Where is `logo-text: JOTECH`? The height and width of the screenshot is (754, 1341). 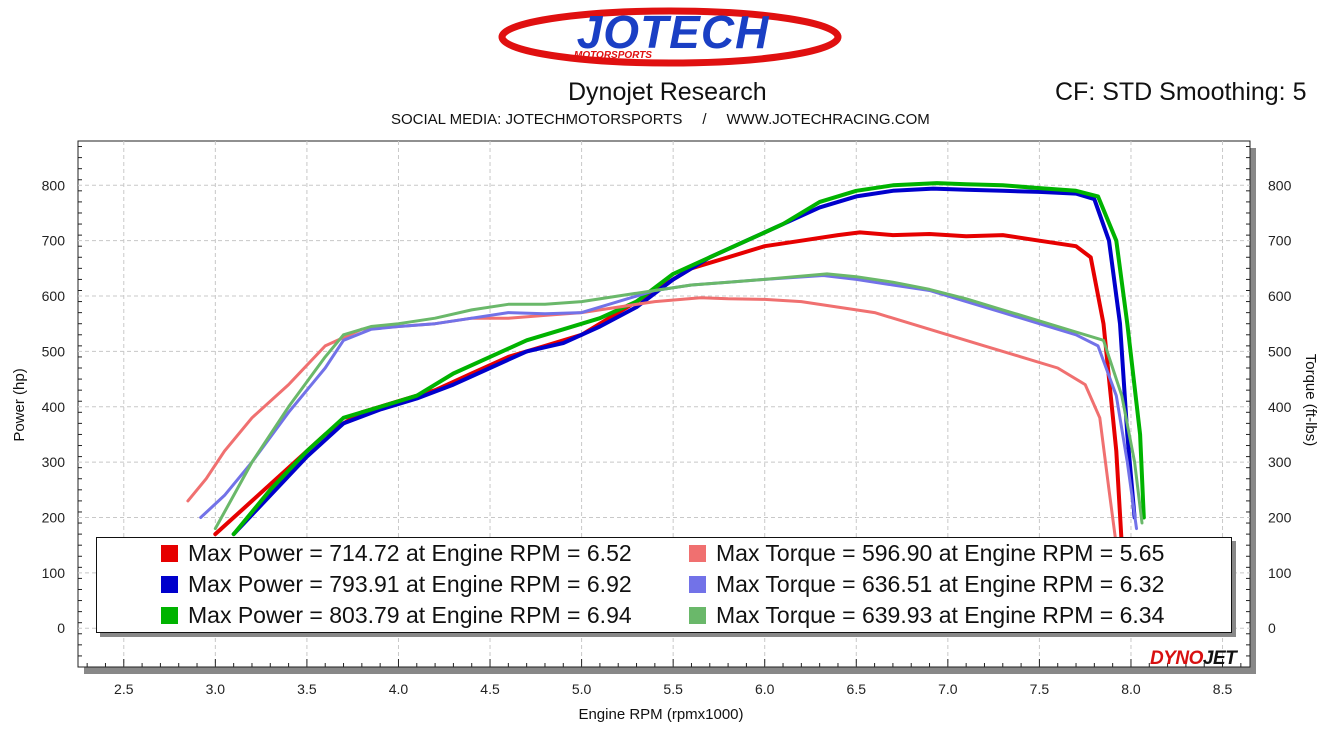
logo-text: JOTECH is located at coordinates (673, 32).